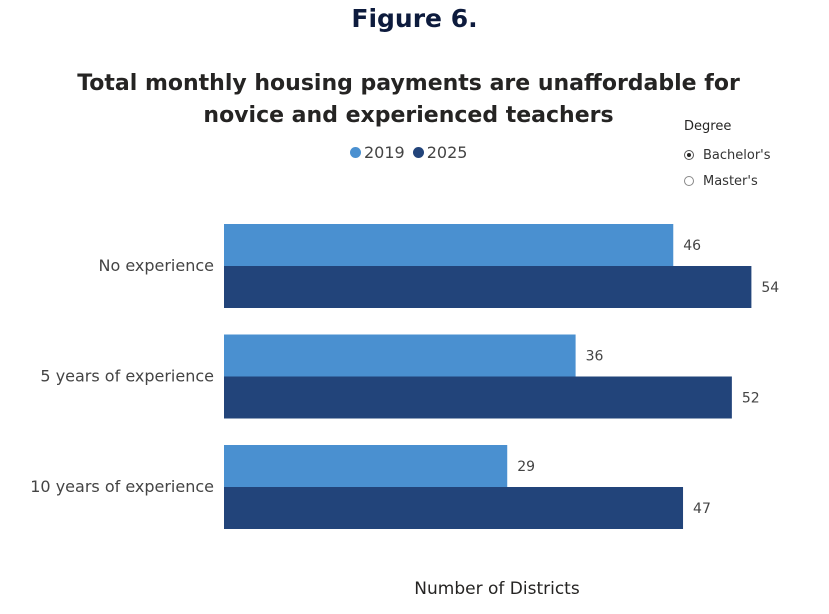 The image size is (829, 614). What do you see at coordinates (384, 152) in the screenshot?
I see `legend-label-2019: 2019` at bounding box center [384, 152].